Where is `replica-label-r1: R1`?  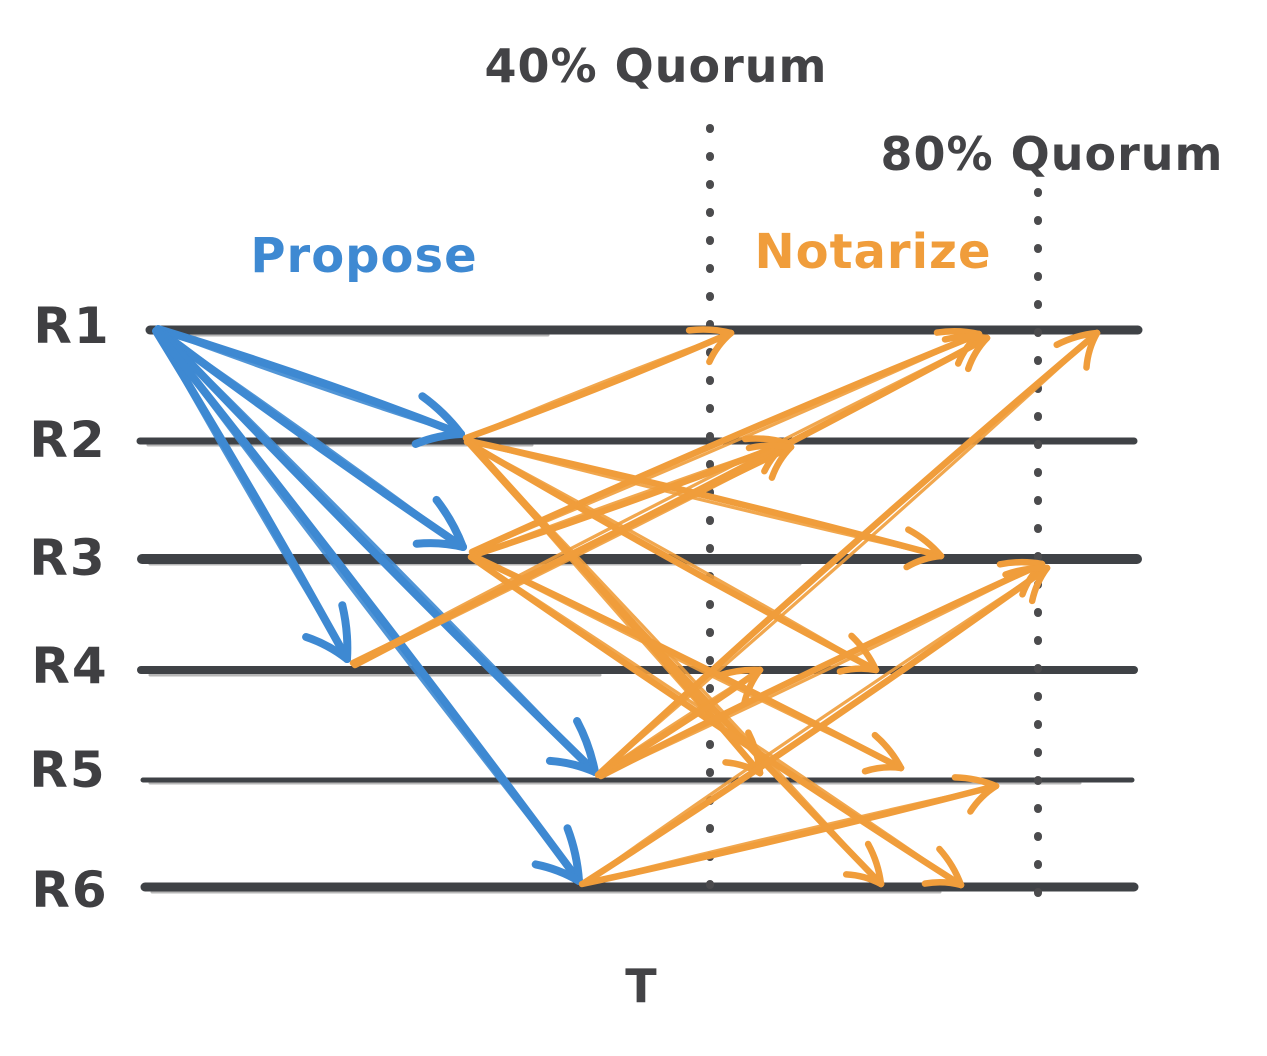
replica-label-r1: R1 is located at coordinates (72, 326).